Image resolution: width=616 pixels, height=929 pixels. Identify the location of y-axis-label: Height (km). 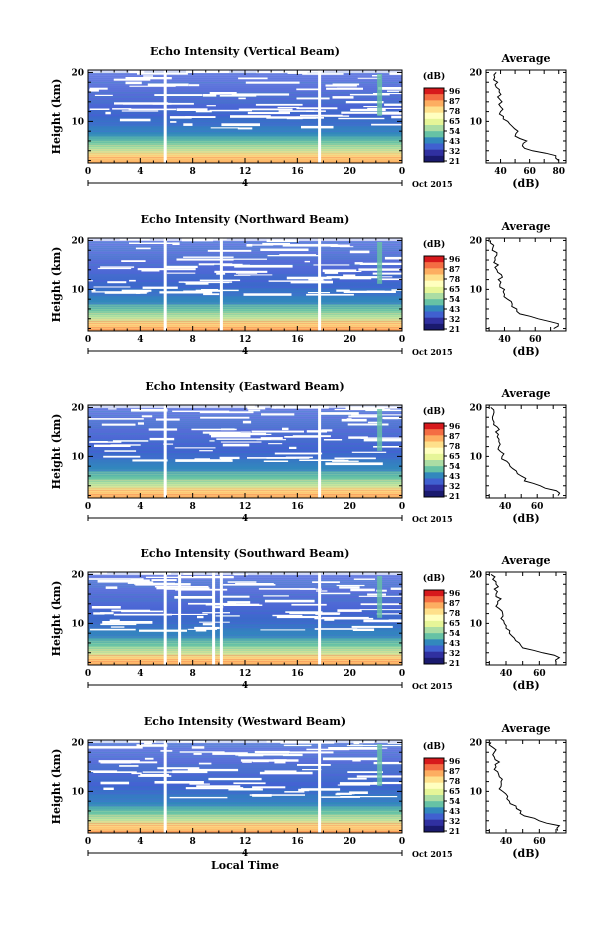
(56, 787).